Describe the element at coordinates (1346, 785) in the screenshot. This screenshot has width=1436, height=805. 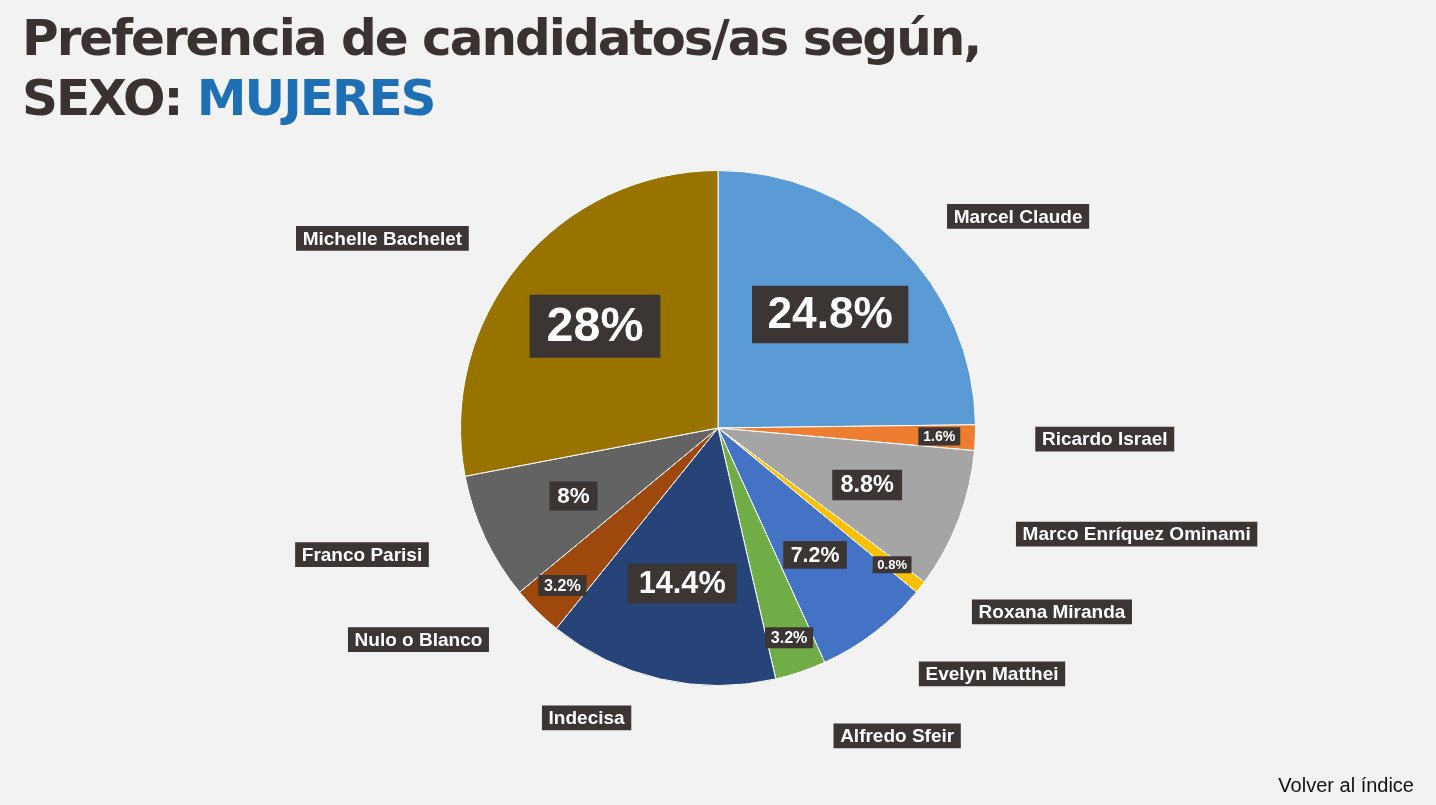
I see `text: Volver al índice` at that location.